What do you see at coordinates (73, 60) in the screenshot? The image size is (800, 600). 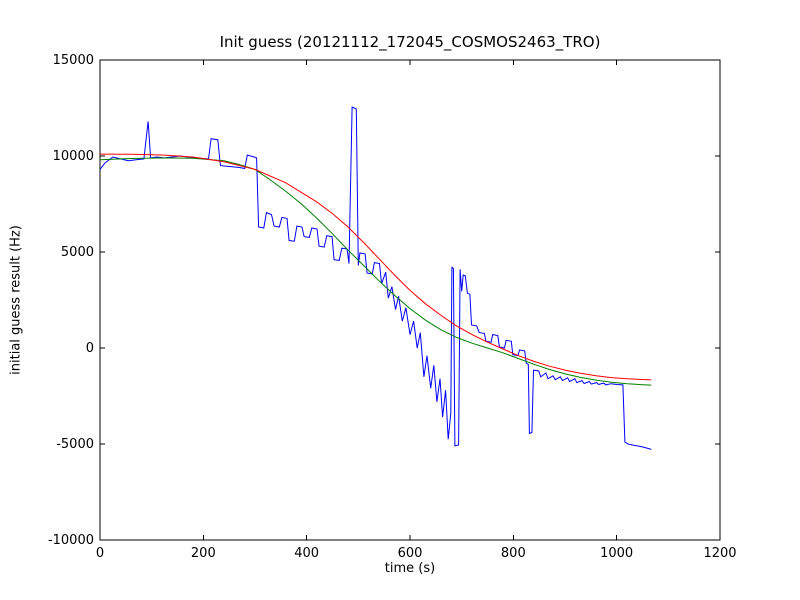 I see `y-tick-label: 15000` at bounding box center [73, 60].